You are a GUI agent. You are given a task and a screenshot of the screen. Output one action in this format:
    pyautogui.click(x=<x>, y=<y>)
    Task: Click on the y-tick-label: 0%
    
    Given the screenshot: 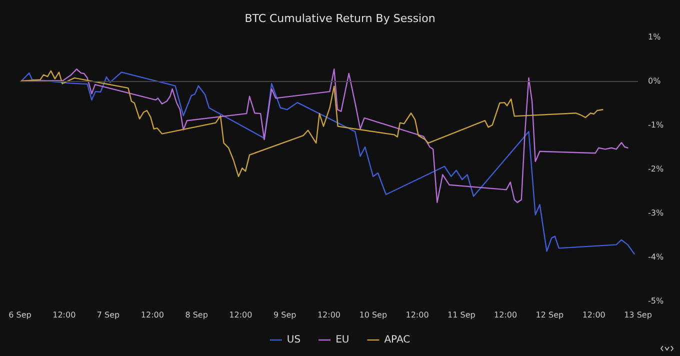 What is the action you would take?
    pyautogui.click(x=655, y=81)
    